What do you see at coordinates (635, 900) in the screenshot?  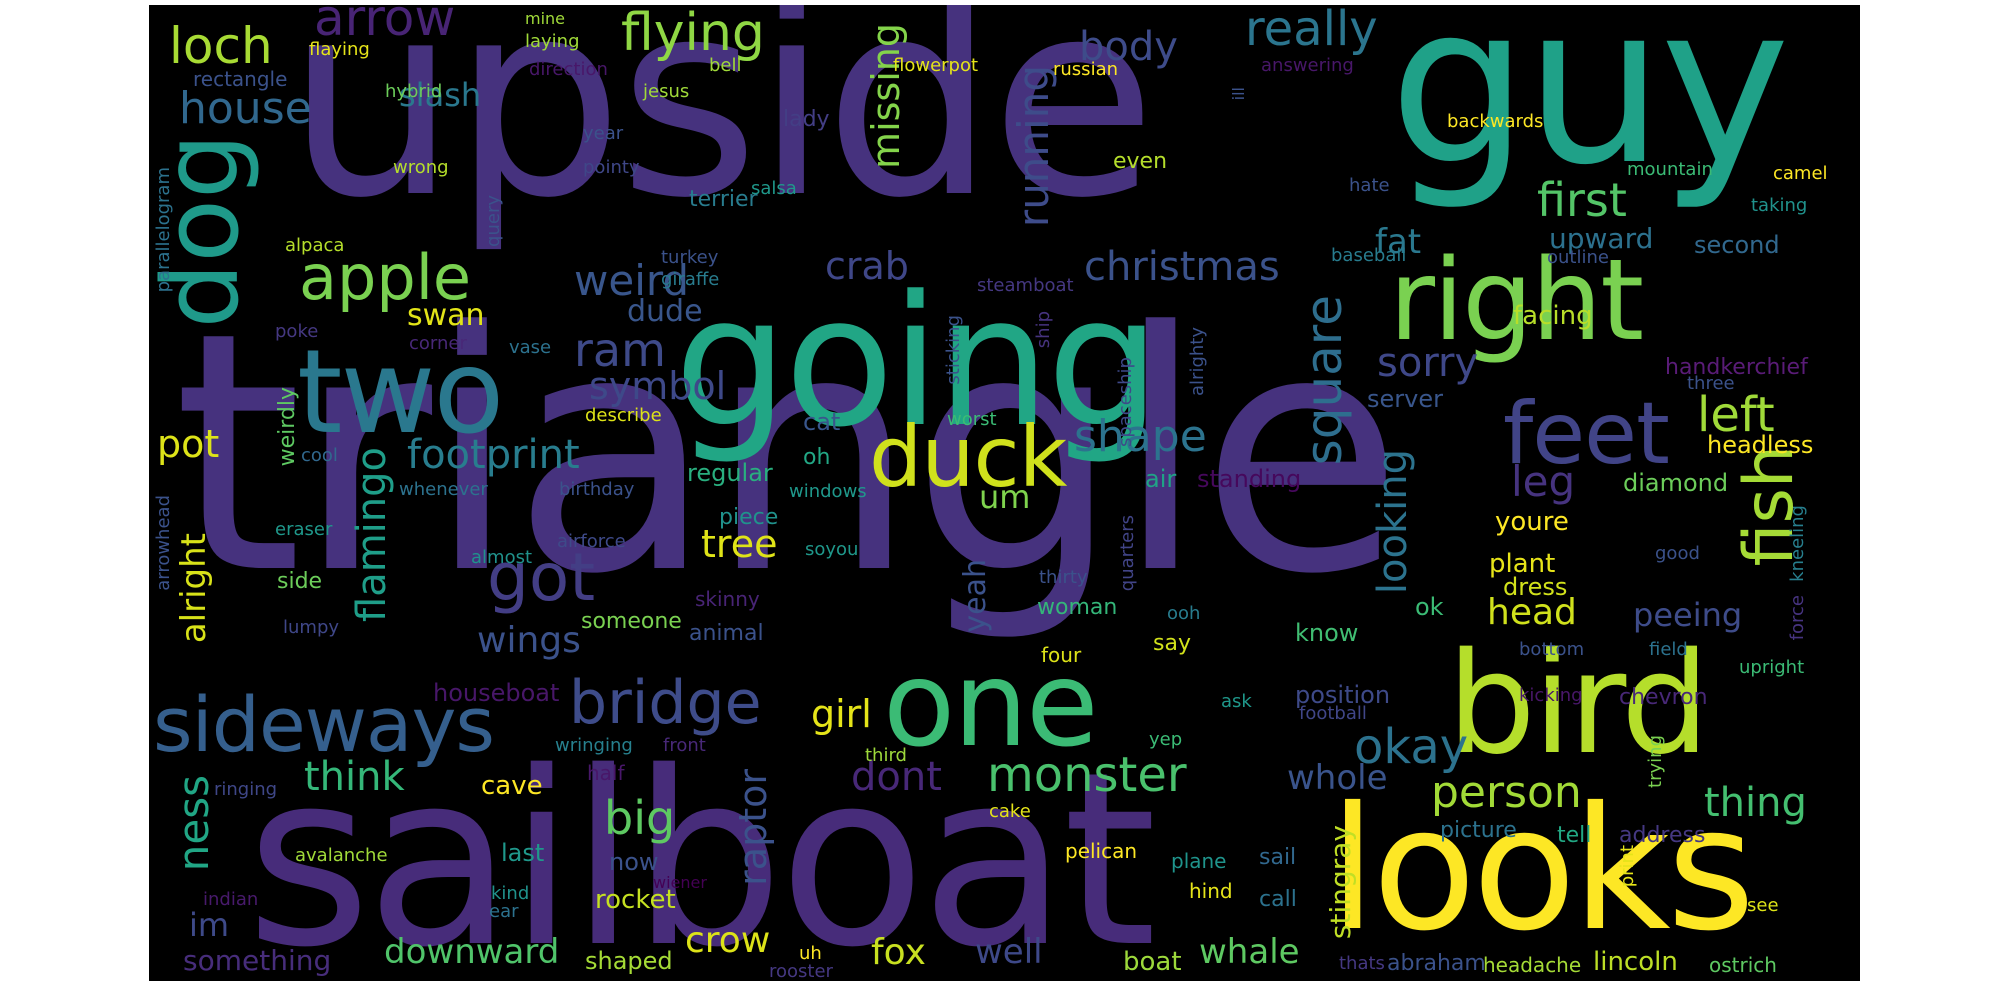 I see `word-rocket: rocket` at bounding box center [635, 900].